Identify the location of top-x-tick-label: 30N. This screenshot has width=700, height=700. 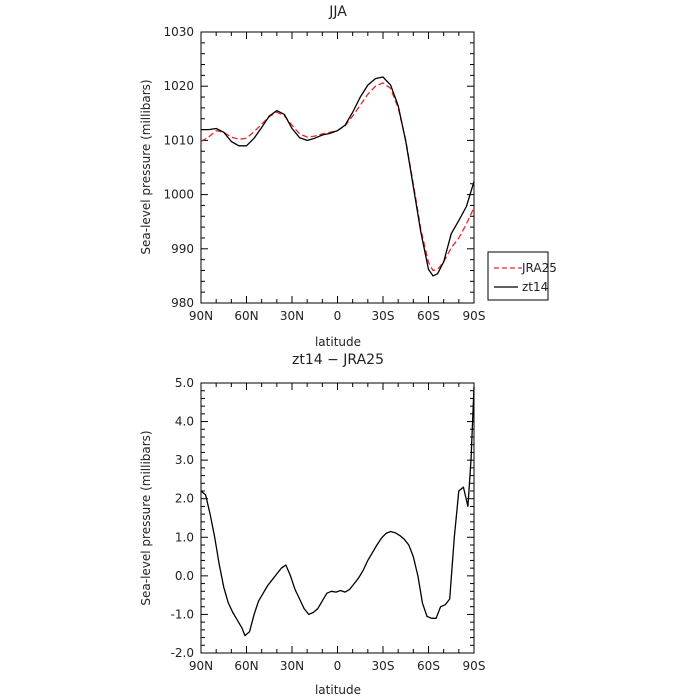
(292, 316).